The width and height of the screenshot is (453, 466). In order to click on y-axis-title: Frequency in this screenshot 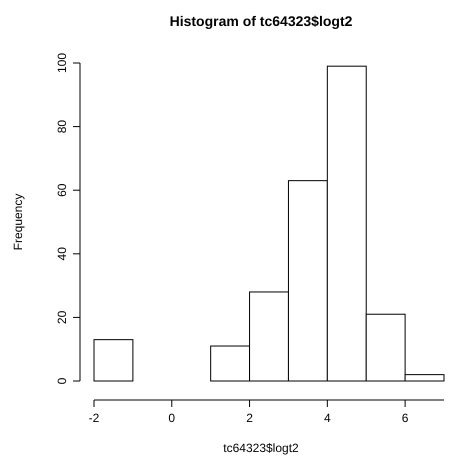, I will do `click(18, 222)`.